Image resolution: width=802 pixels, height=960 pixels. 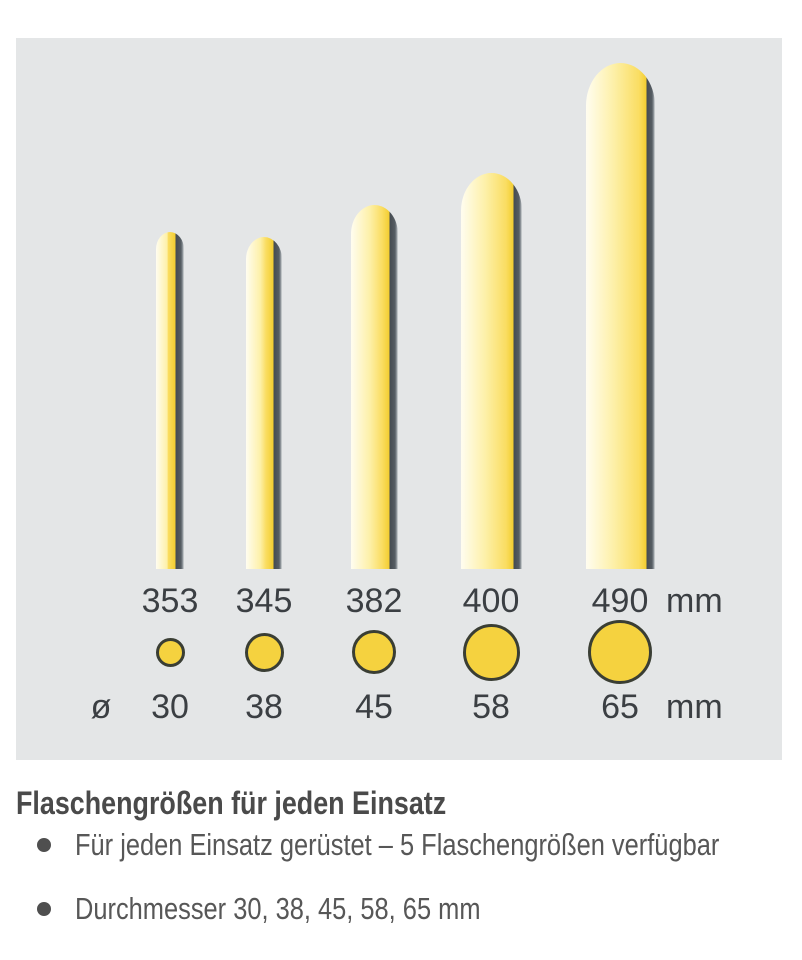 What do you see at coordinates (170, 707) in the screenshot?
I see `diameter-value-label: 30` at bounding box center [170, 707].